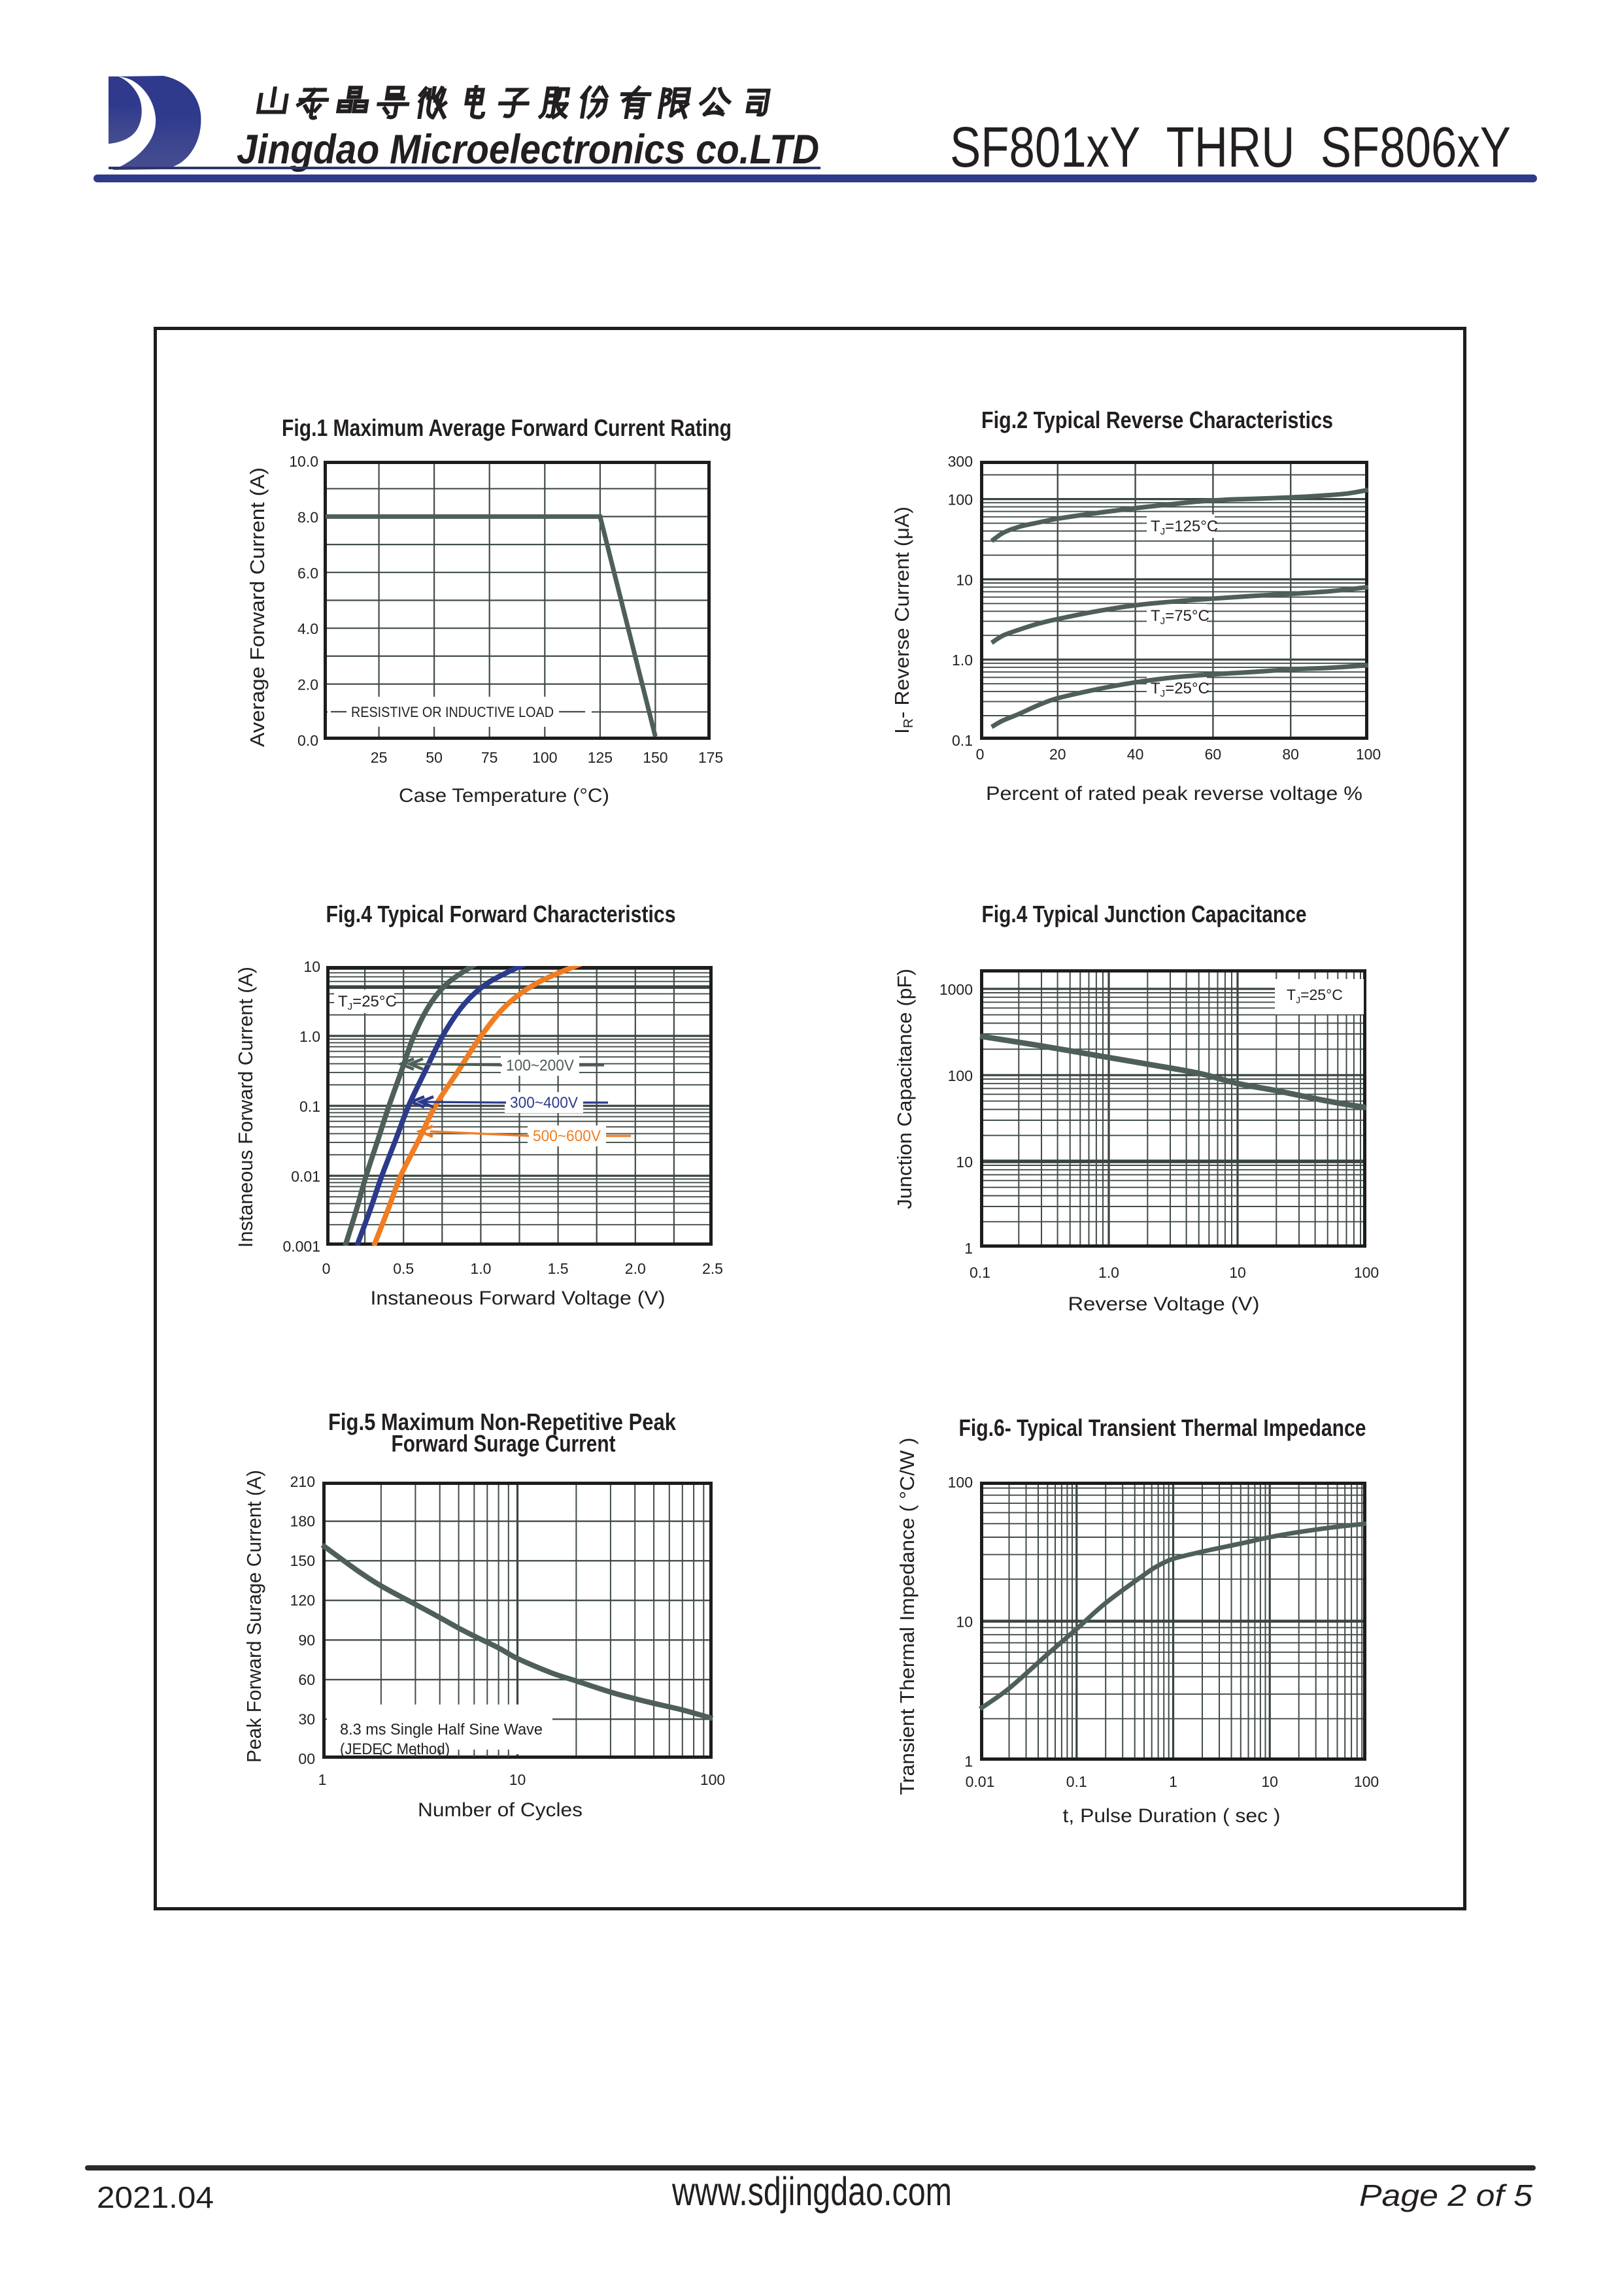 This screenshot has height=2296, width=1622. Describe the element at coordinates (710, 757) in the screenshot. I see `svg-text: 175` at that location.